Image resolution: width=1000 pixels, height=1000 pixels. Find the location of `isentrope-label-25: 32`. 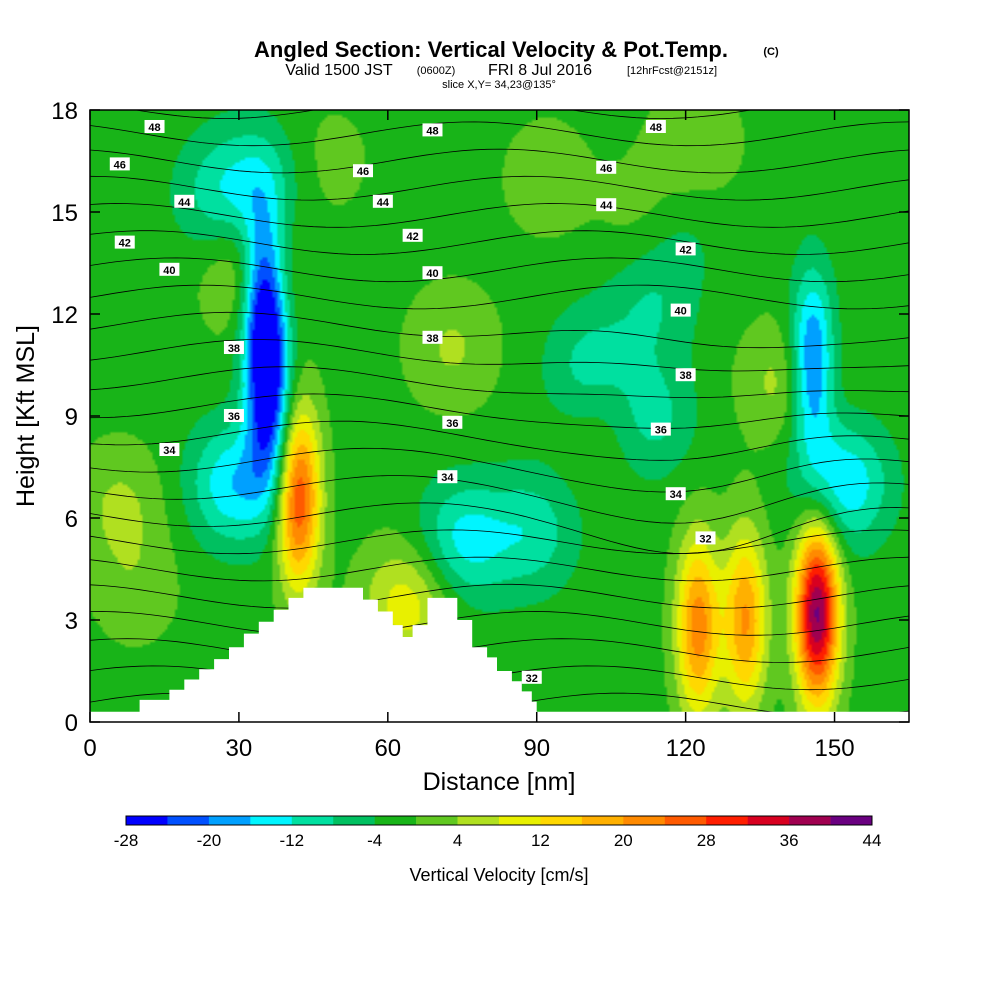

isentrope-label-25: 32 is located at coordinates (531, 677).